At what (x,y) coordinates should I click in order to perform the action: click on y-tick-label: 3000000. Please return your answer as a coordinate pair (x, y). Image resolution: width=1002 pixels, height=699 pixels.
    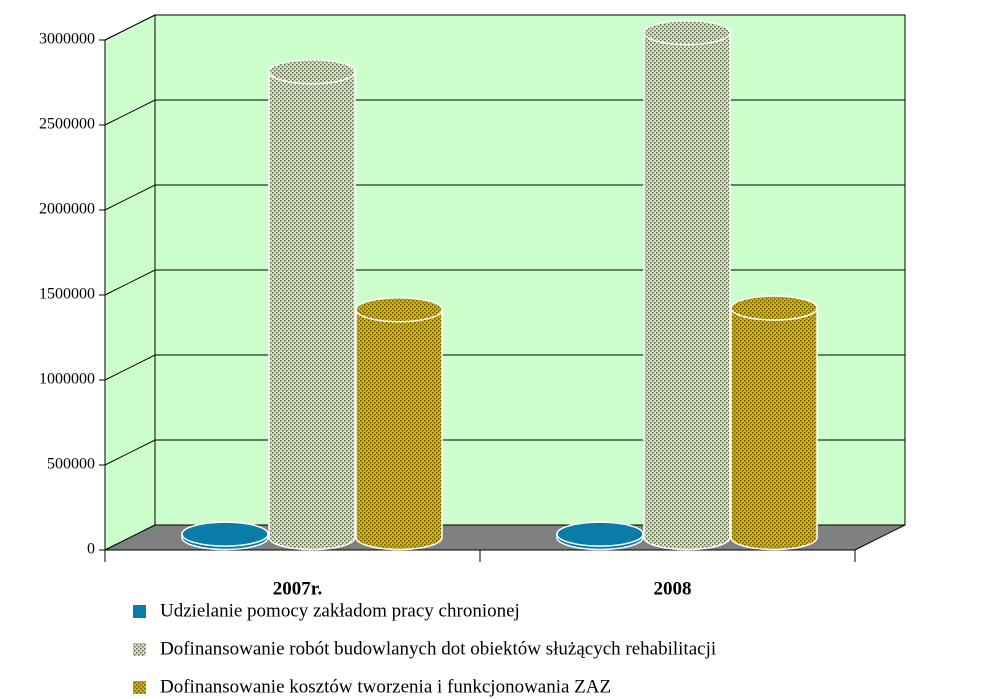
    Looking at the image, I should click on (67, 39).